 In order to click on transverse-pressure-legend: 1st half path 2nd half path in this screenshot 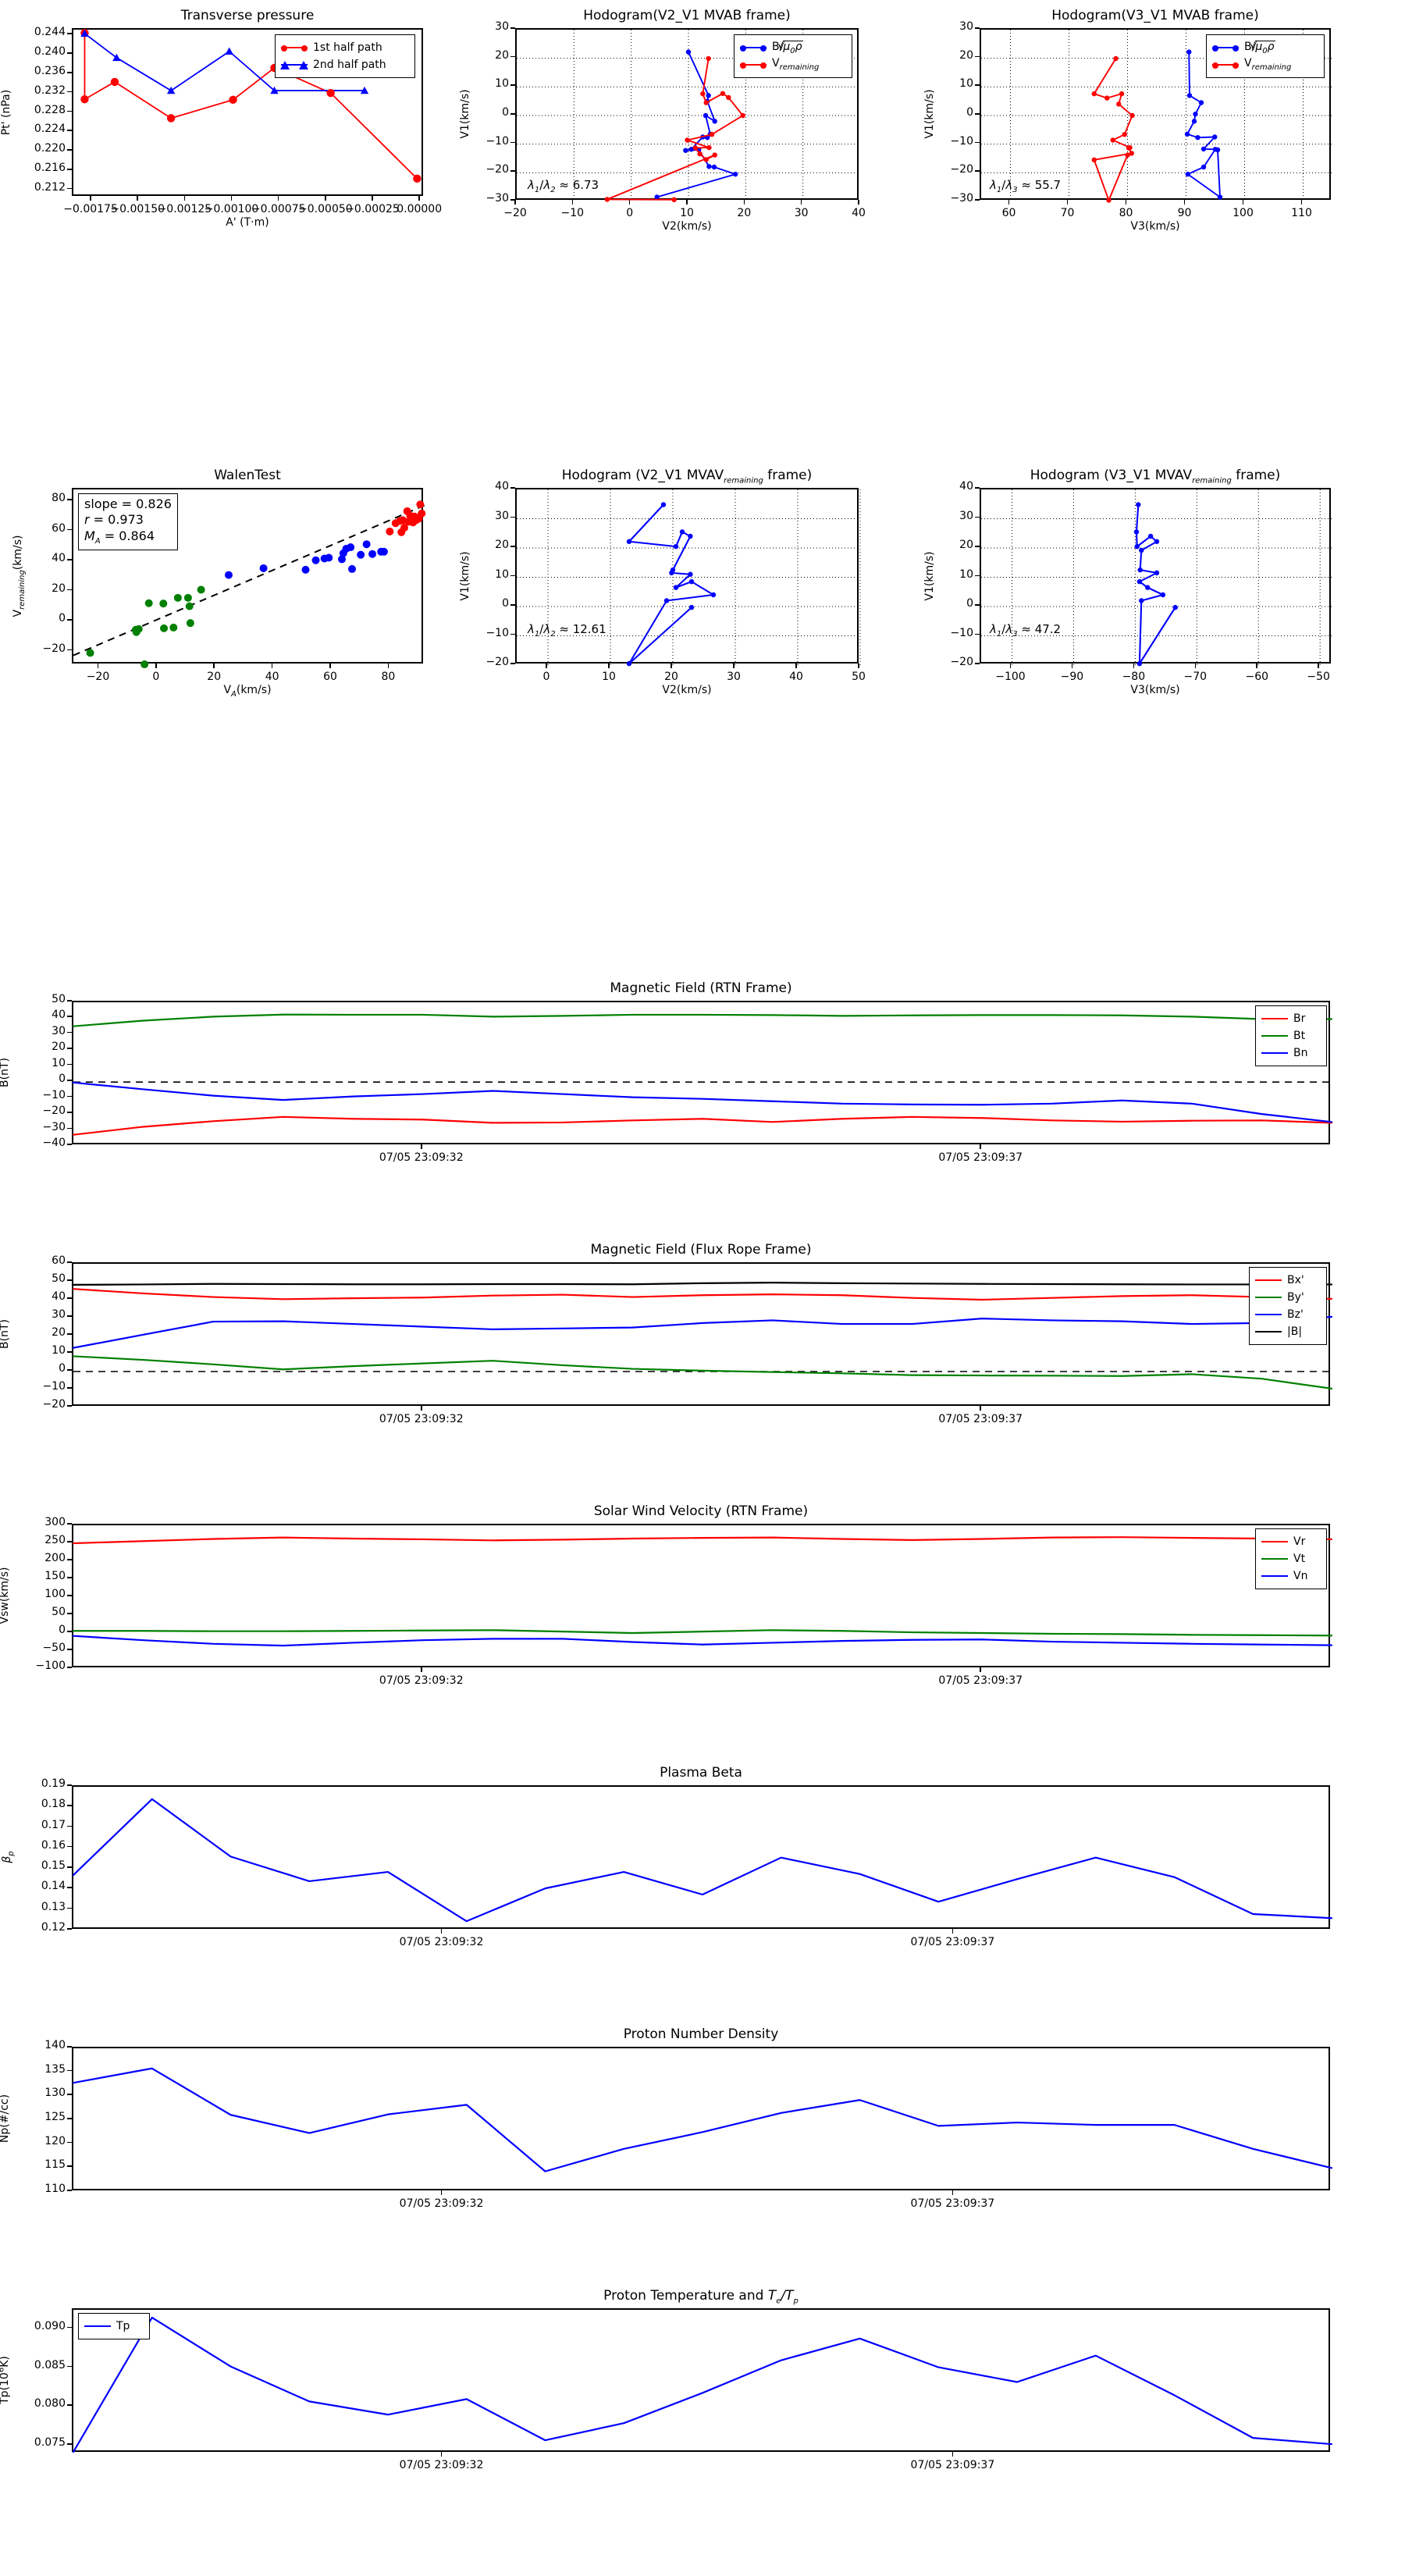, I will do `click(345, 56)`.